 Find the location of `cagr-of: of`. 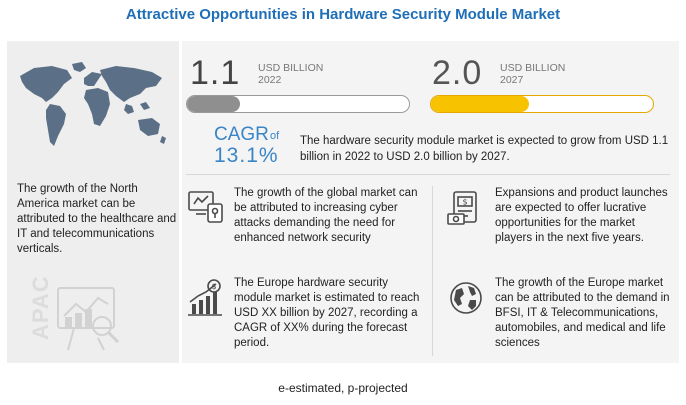

cagr-of: of is located at coordinates (275, 136).